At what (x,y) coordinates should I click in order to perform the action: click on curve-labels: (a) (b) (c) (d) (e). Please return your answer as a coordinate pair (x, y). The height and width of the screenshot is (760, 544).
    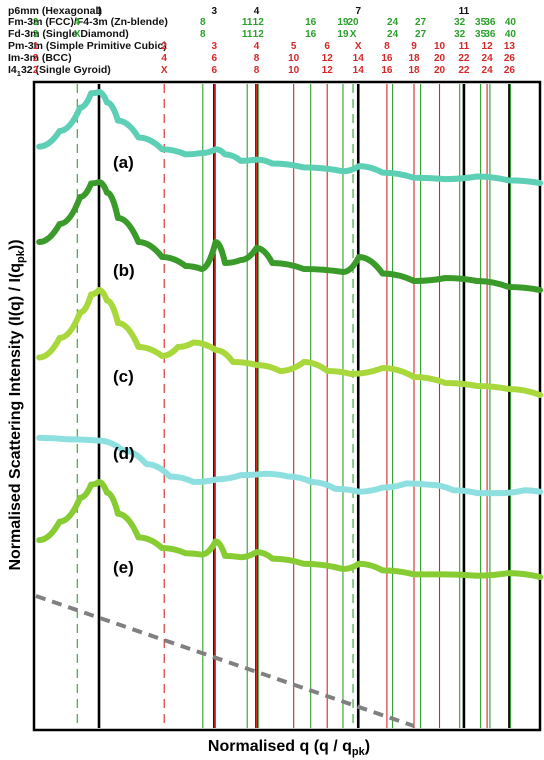
    Looking at the image, I should click on (124, 365).